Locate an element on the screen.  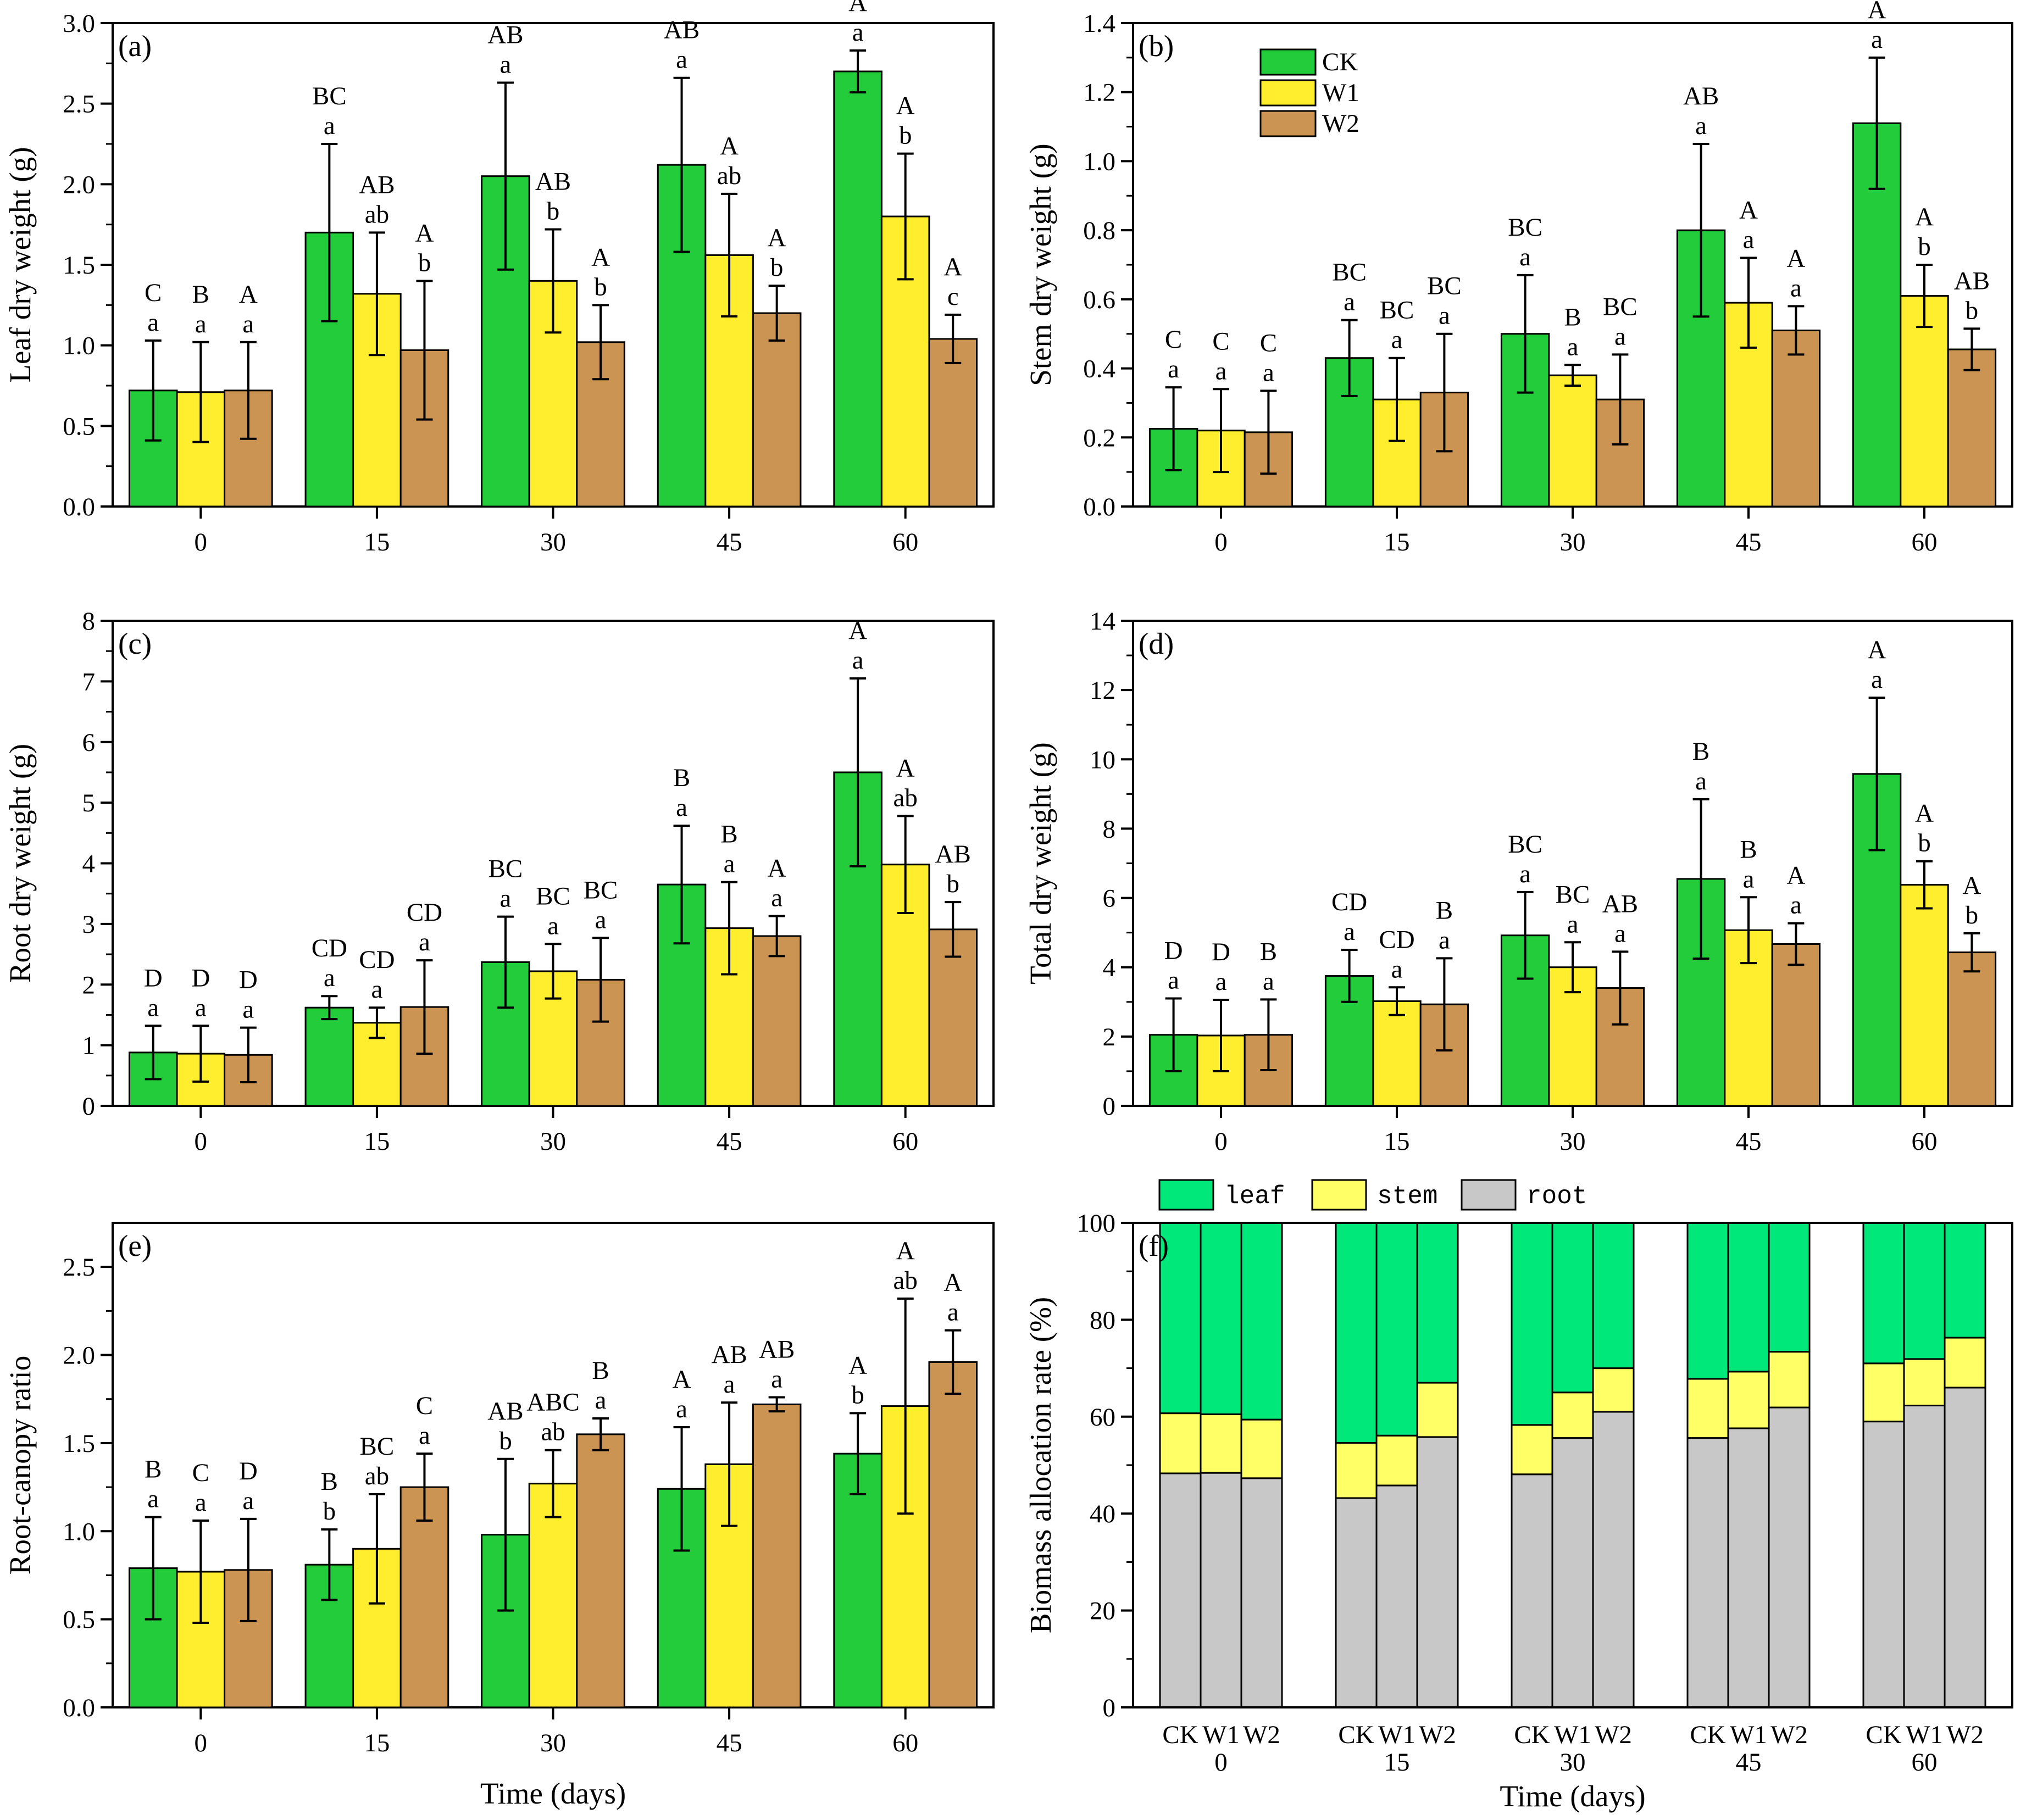
y-tick-label: 20 is located at coordinates (1102, 1612).